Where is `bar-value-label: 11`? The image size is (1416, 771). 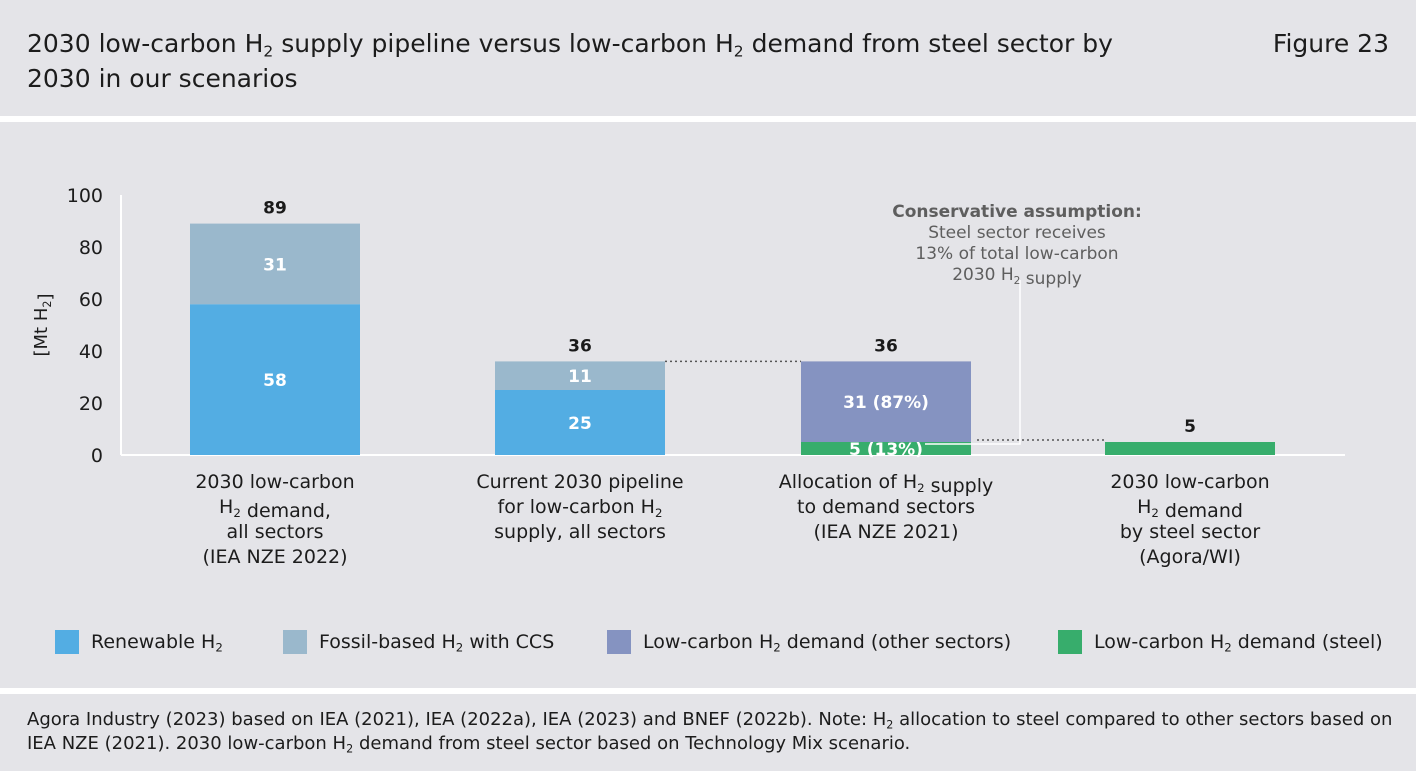 bar-value-label: 11 is located at coordinates (580, 377).